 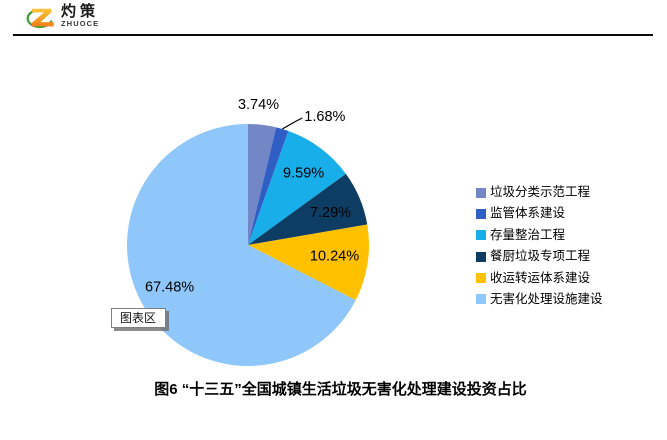 What do you see at coordinates (292, 123) in the screenshot?
I see `label-leader-line` at bounding box center [292, 123].